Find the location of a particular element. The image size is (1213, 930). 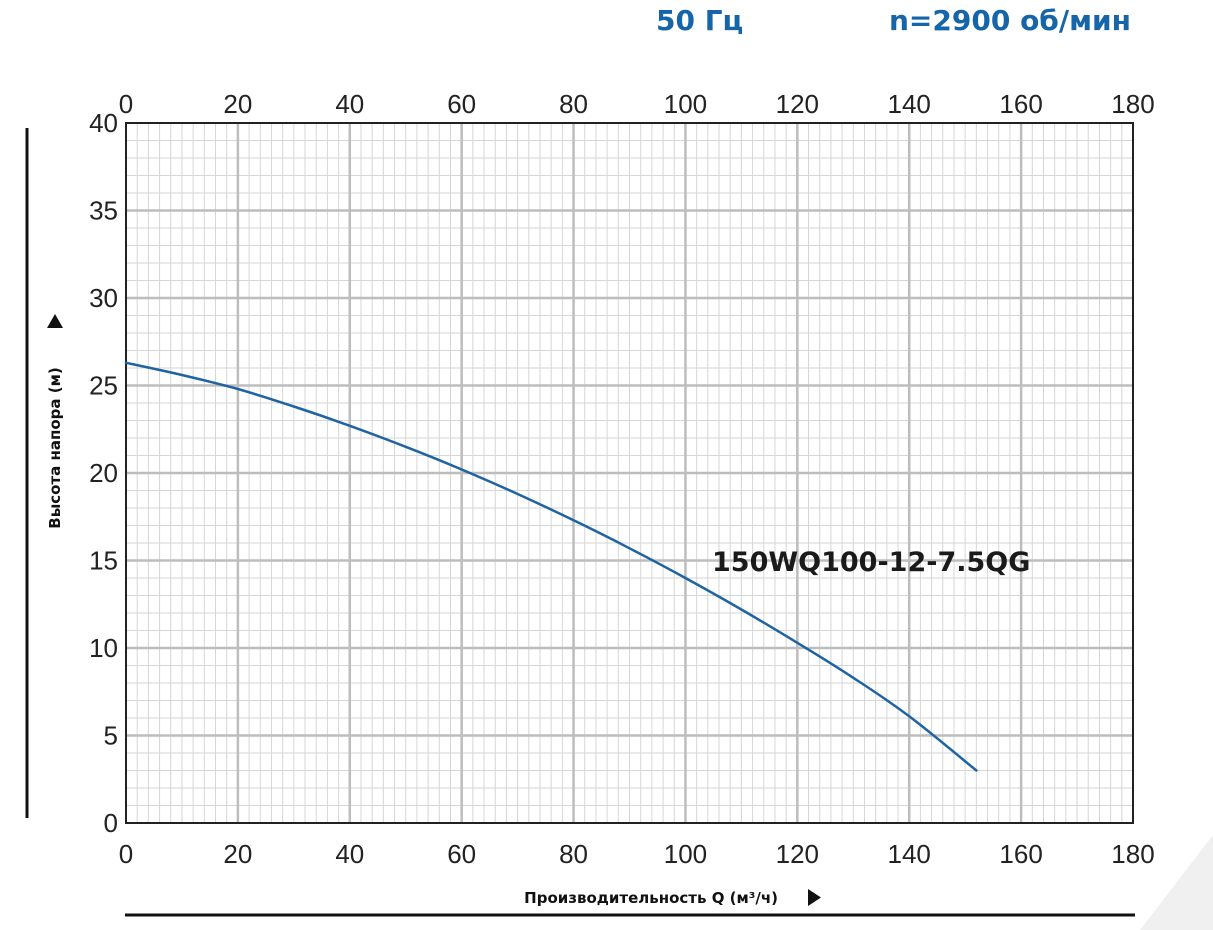

x-tick-label-bottom: 0 is located at coordinates (126, 854).